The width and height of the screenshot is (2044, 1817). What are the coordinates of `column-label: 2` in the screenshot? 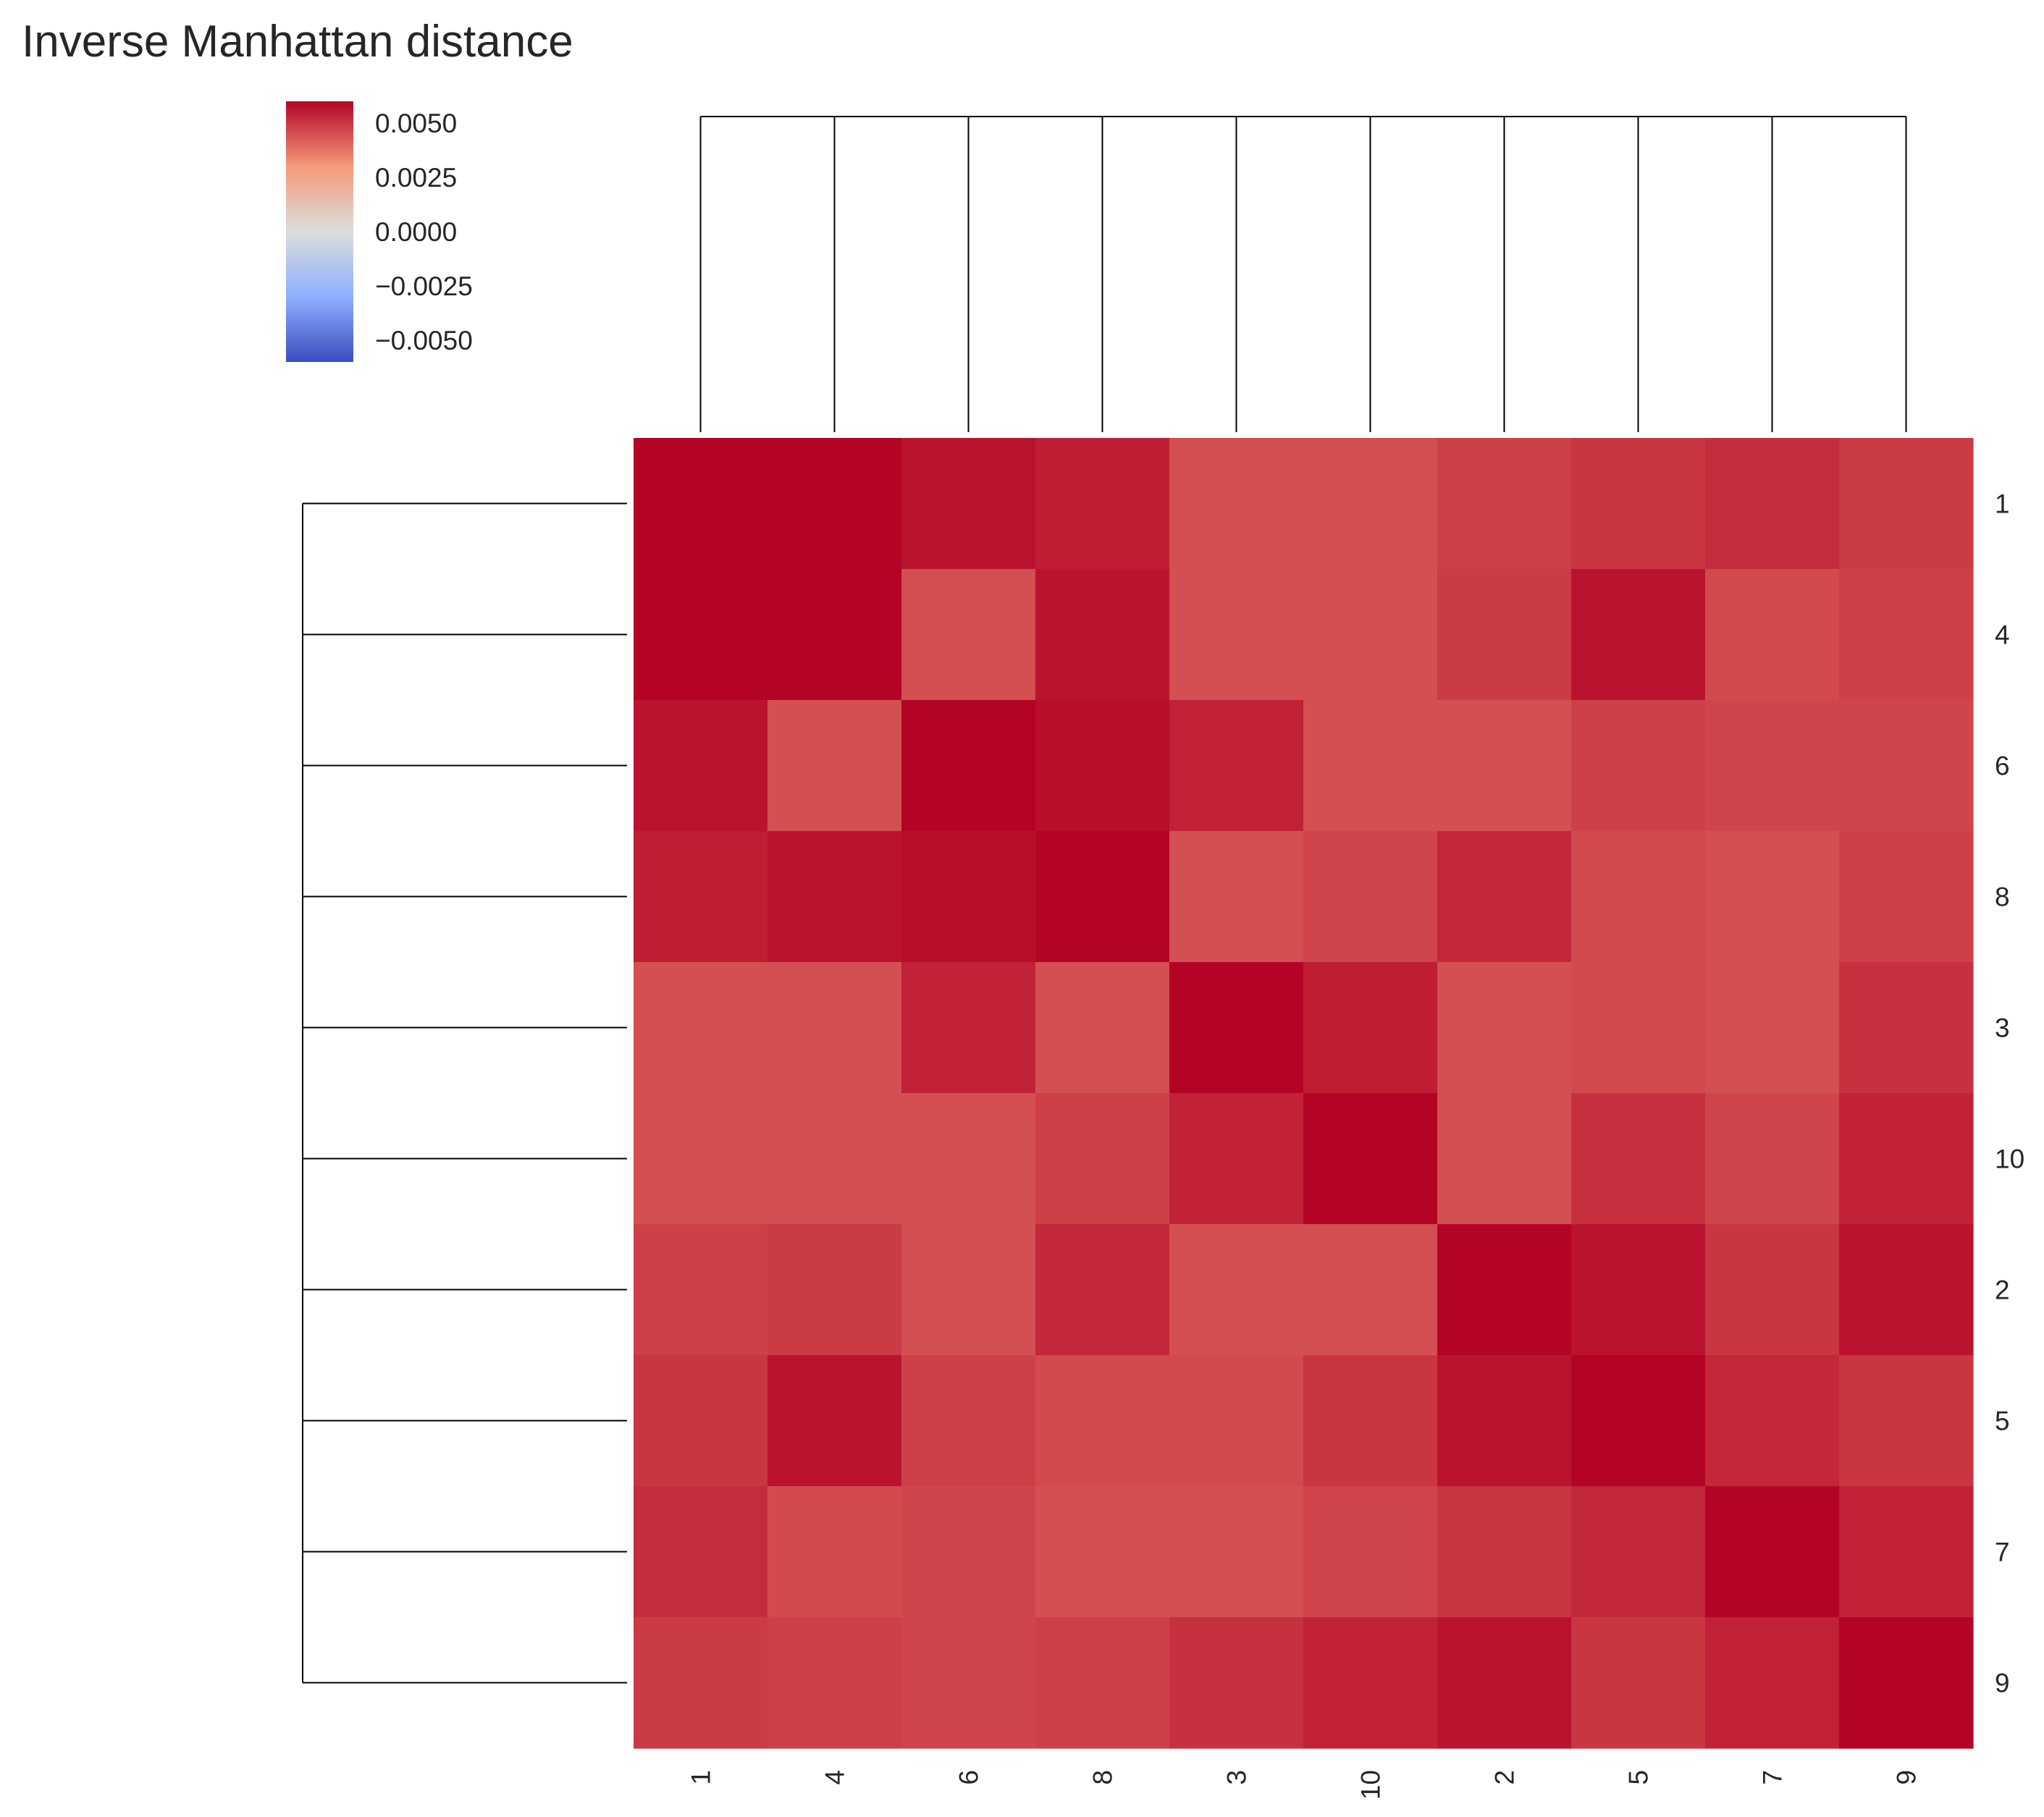 It's located at (1505, 1777).